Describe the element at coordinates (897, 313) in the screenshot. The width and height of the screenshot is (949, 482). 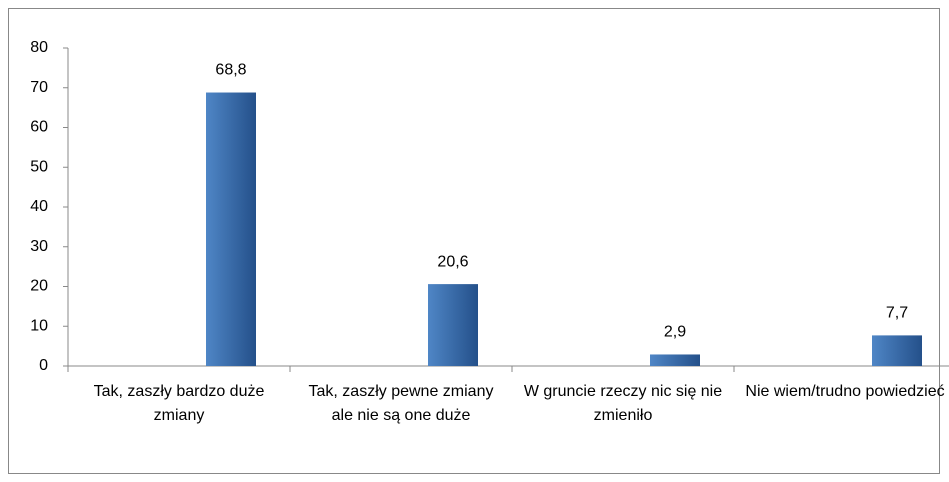
I see `value-label: 7,7` at that location.